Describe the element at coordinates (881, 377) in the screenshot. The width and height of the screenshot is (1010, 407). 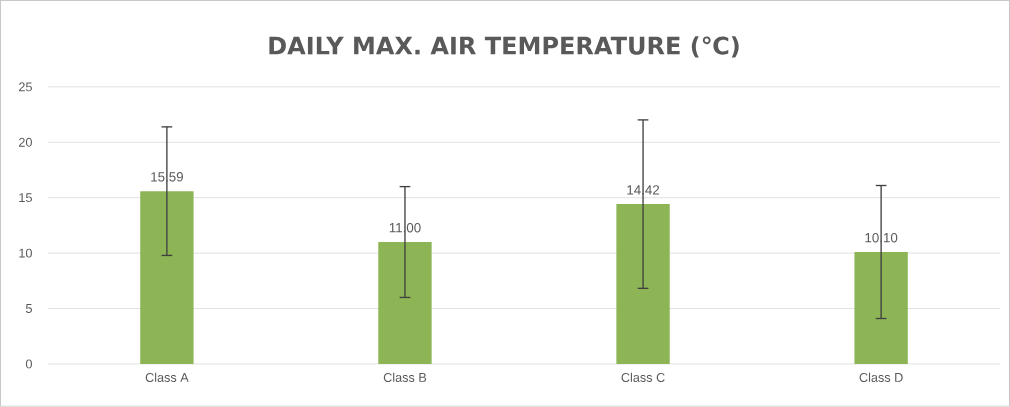
I see `x-tick-label: Class D` at that location.